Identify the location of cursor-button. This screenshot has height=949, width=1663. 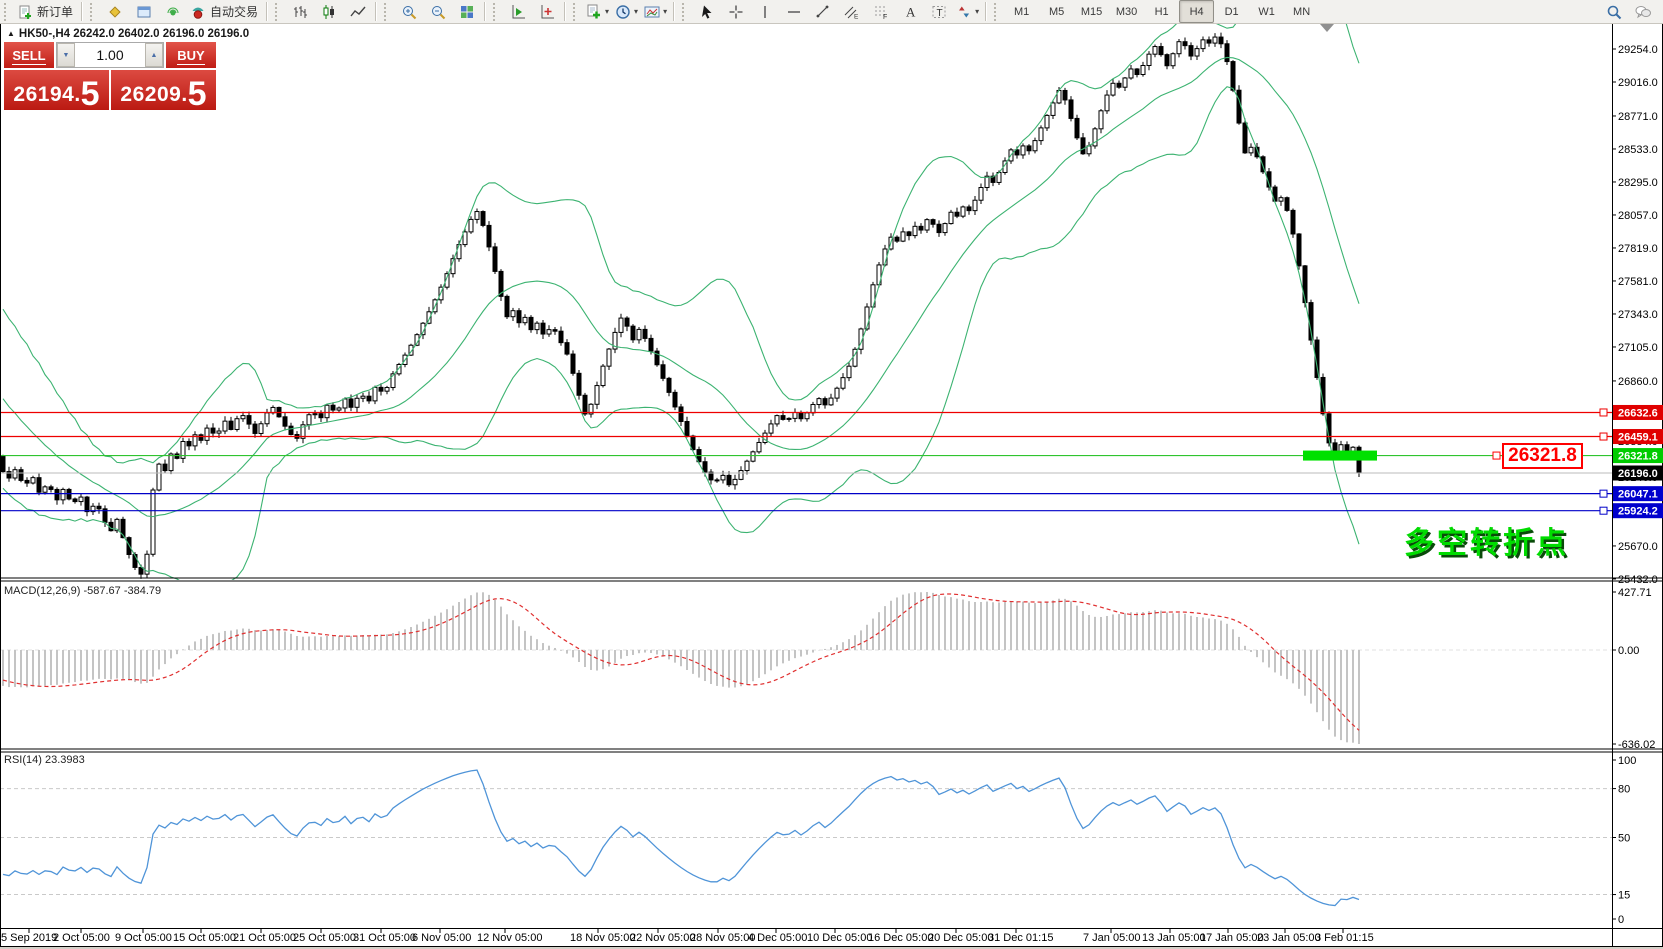
(706, 11).